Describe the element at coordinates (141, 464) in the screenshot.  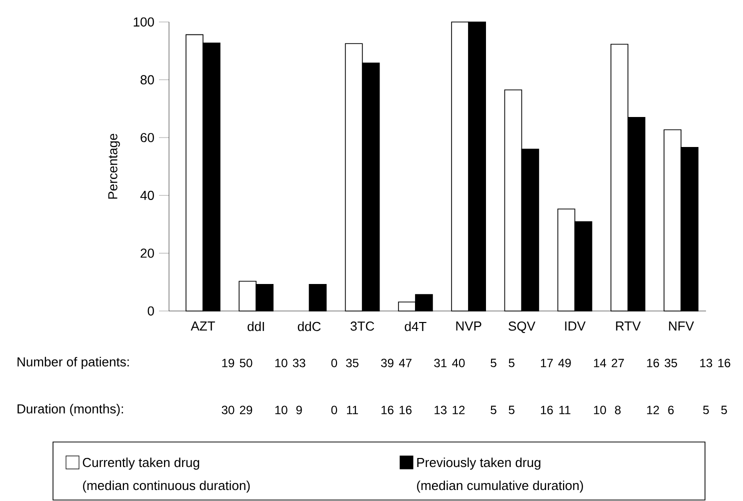
I see `legend-label: Currently taken drug` at that location.